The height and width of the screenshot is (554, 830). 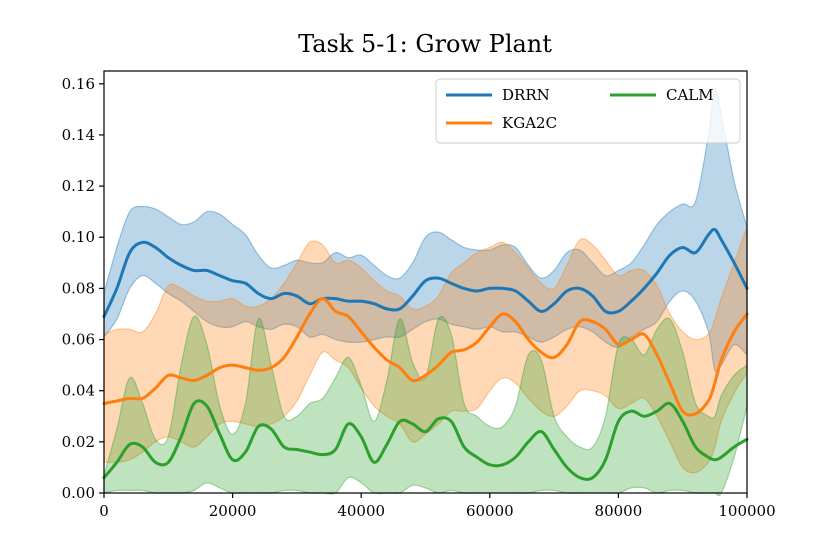 What do you see at coordinates (490, 511) in the screenshot?
I see `x-tick-label: 60000` at bounding box center [490, 511].